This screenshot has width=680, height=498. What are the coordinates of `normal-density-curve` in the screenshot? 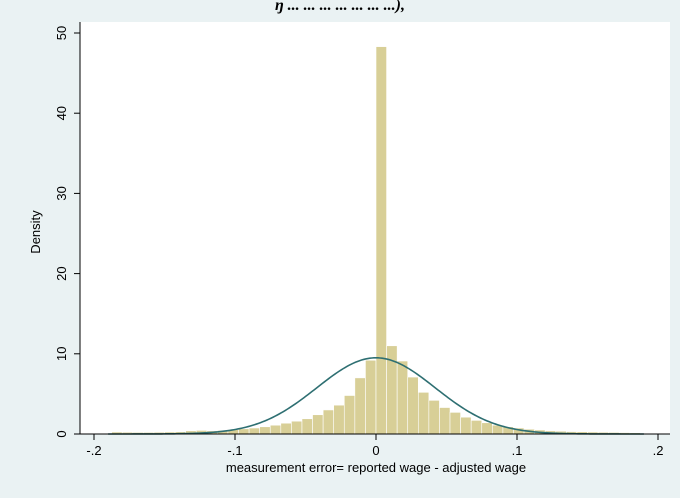 It's located at (376, 396).